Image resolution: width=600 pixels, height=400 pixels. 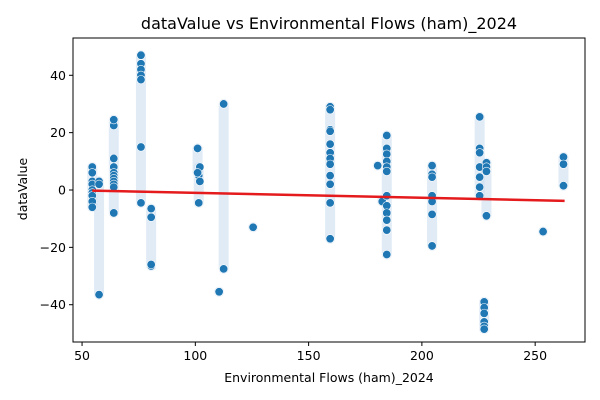 I want to click on x-tick-label: 200, so click(x=422, y=355).